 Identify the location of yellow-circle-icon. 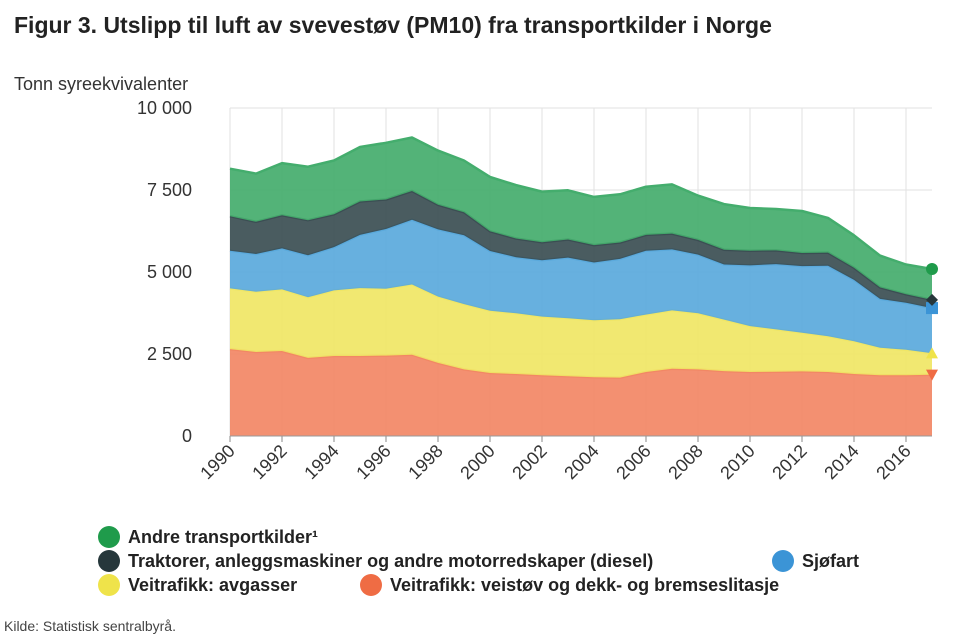
(109, 585).